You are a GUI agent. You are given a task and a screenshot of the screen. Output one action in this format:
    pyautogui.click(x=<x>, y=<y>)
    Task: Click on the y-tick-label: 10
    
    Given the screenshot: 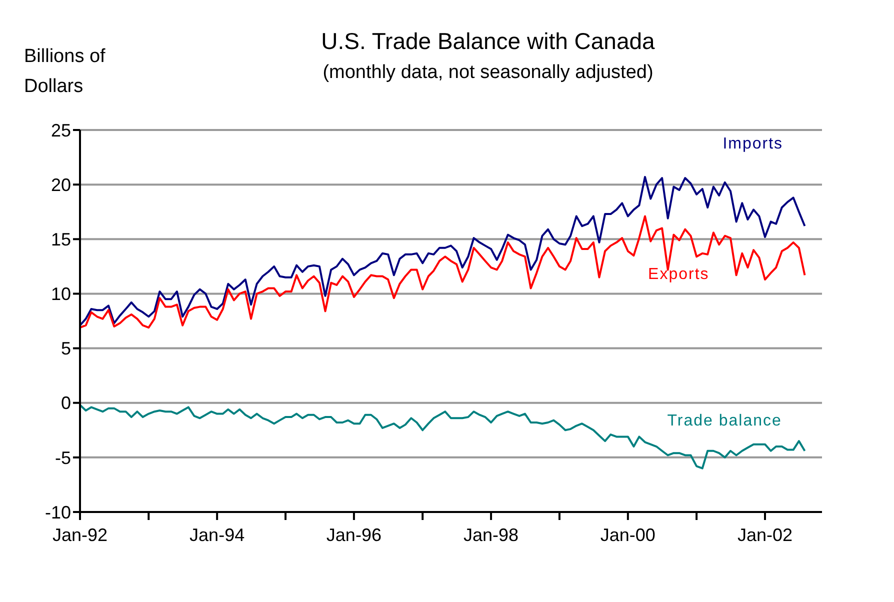 What is the action you would take?
    pyautogui.click(x=60, y=294)
    